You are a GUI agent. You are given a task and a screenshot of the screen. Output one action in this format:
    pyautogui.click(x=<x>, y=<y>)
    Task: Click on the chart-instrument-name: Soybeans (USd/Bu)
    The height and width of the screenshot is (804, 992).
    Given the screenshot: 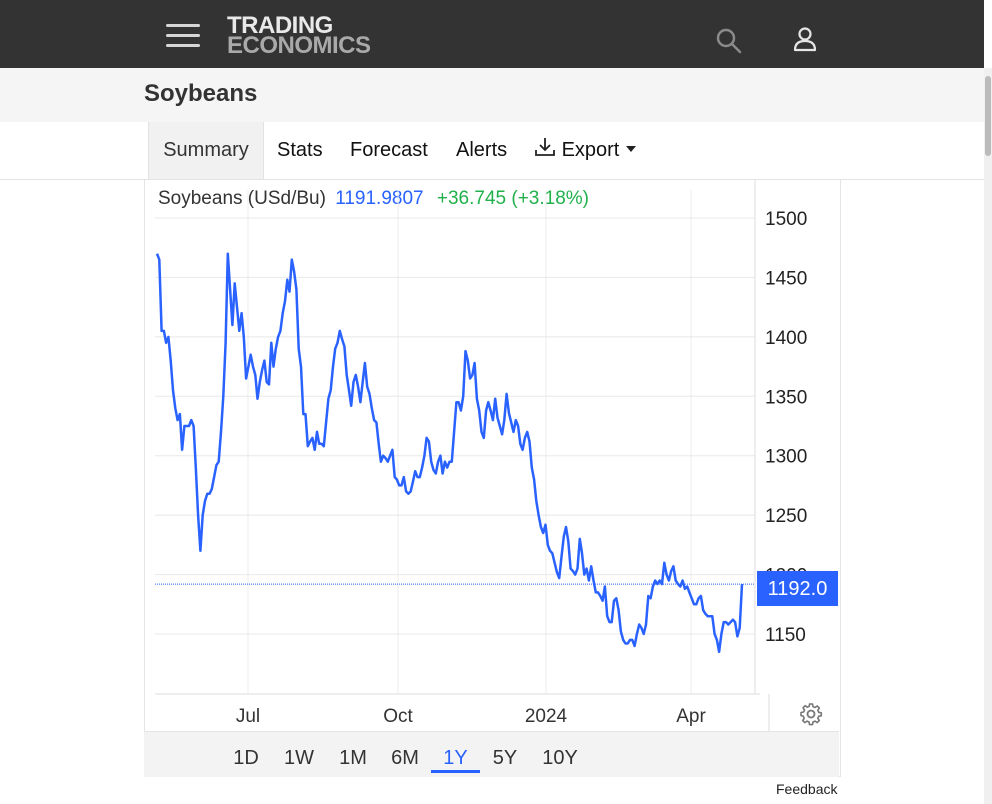 What is the action you would take?
    pyautogui.click(x=242, y=198)
    